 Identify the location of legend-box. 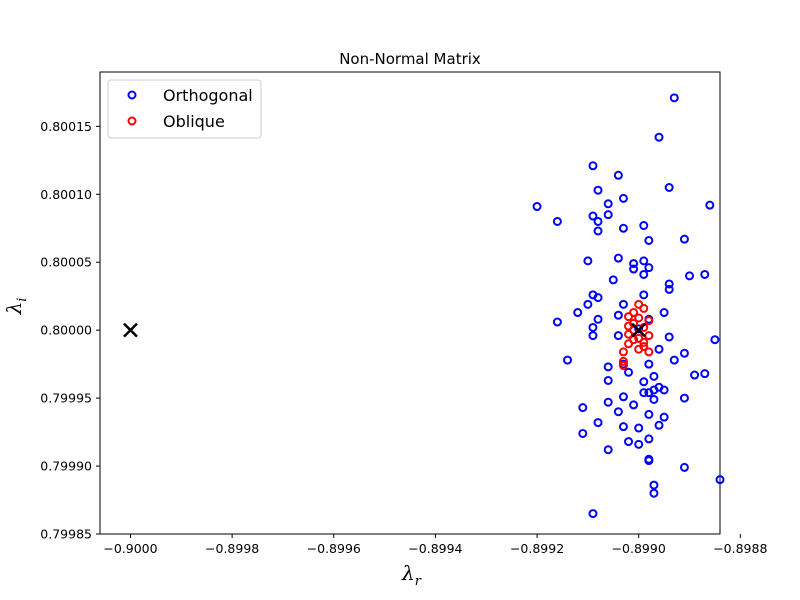
(184, 109).